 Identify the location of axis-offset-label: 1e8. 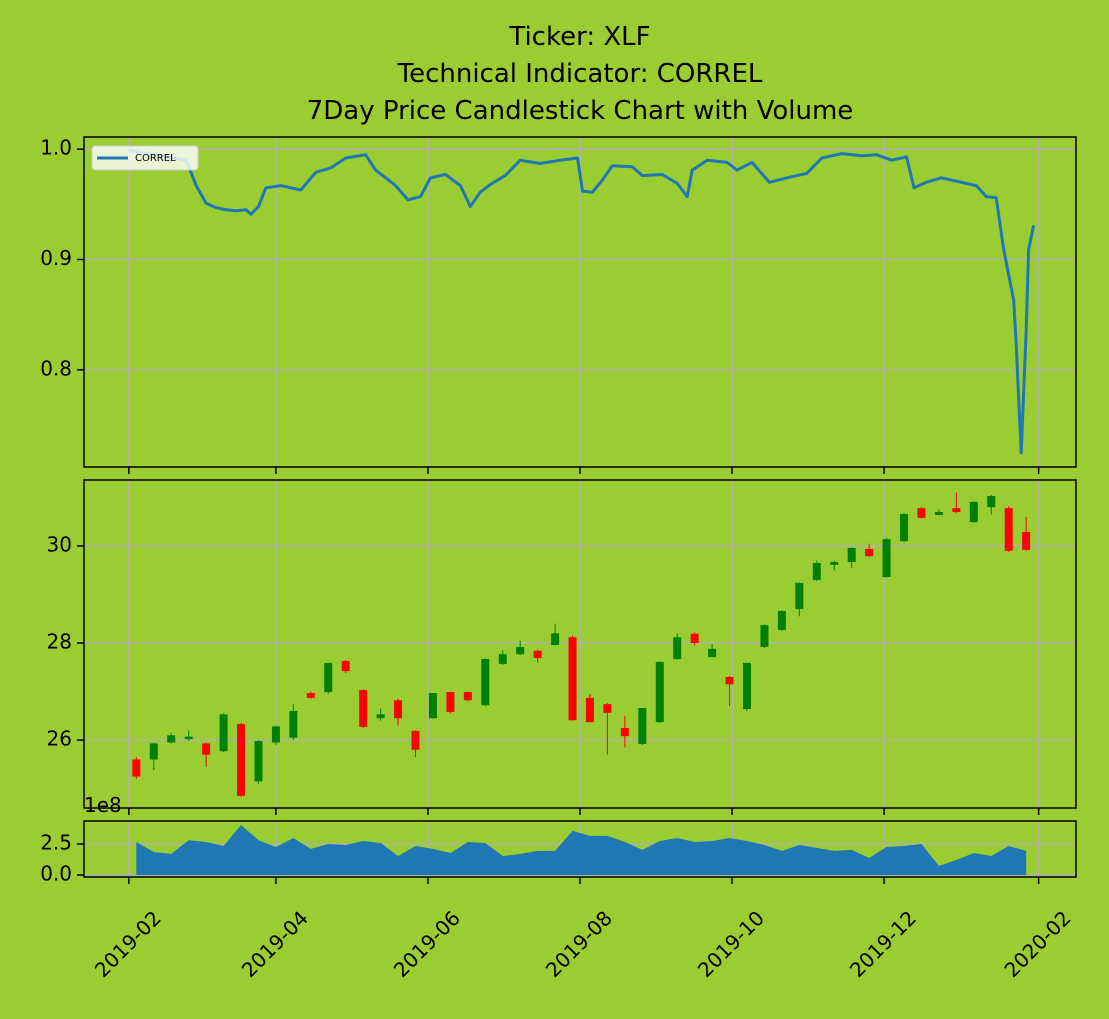
(103, 805).